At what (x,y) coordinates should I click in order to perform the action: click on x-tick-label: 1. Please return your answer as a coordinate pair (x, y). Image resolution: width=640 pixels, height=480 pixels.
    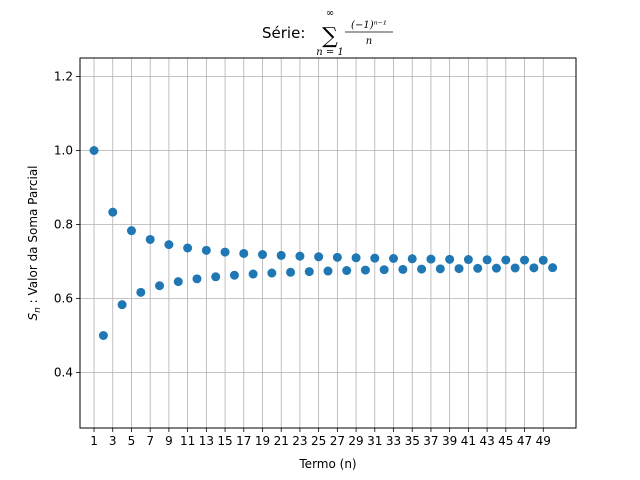
    Looking at the image, I should click on (94, 441).